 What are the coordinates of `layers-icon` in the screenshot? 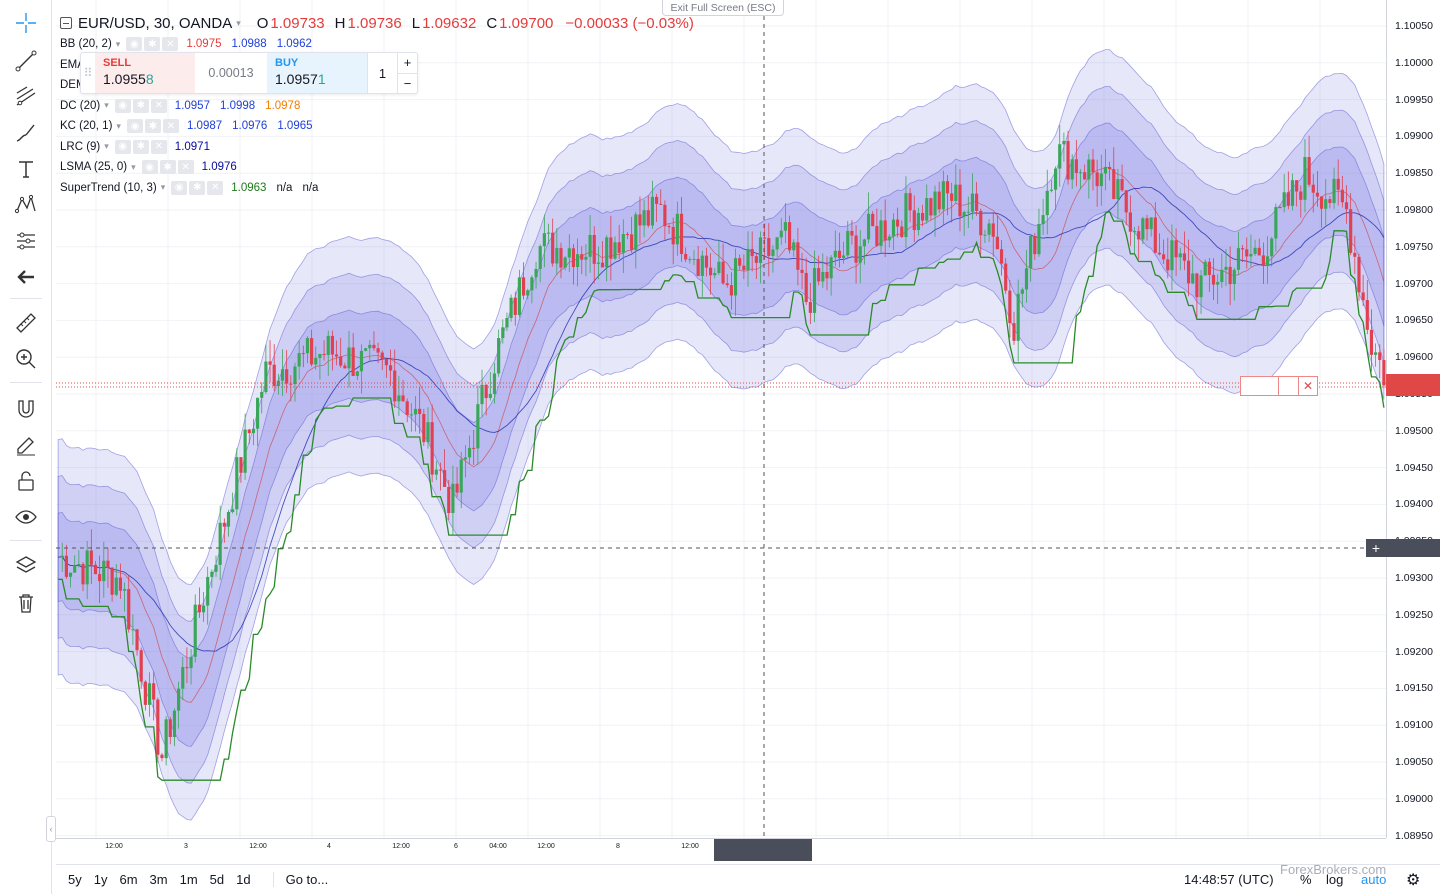 It's located at (26, 566).